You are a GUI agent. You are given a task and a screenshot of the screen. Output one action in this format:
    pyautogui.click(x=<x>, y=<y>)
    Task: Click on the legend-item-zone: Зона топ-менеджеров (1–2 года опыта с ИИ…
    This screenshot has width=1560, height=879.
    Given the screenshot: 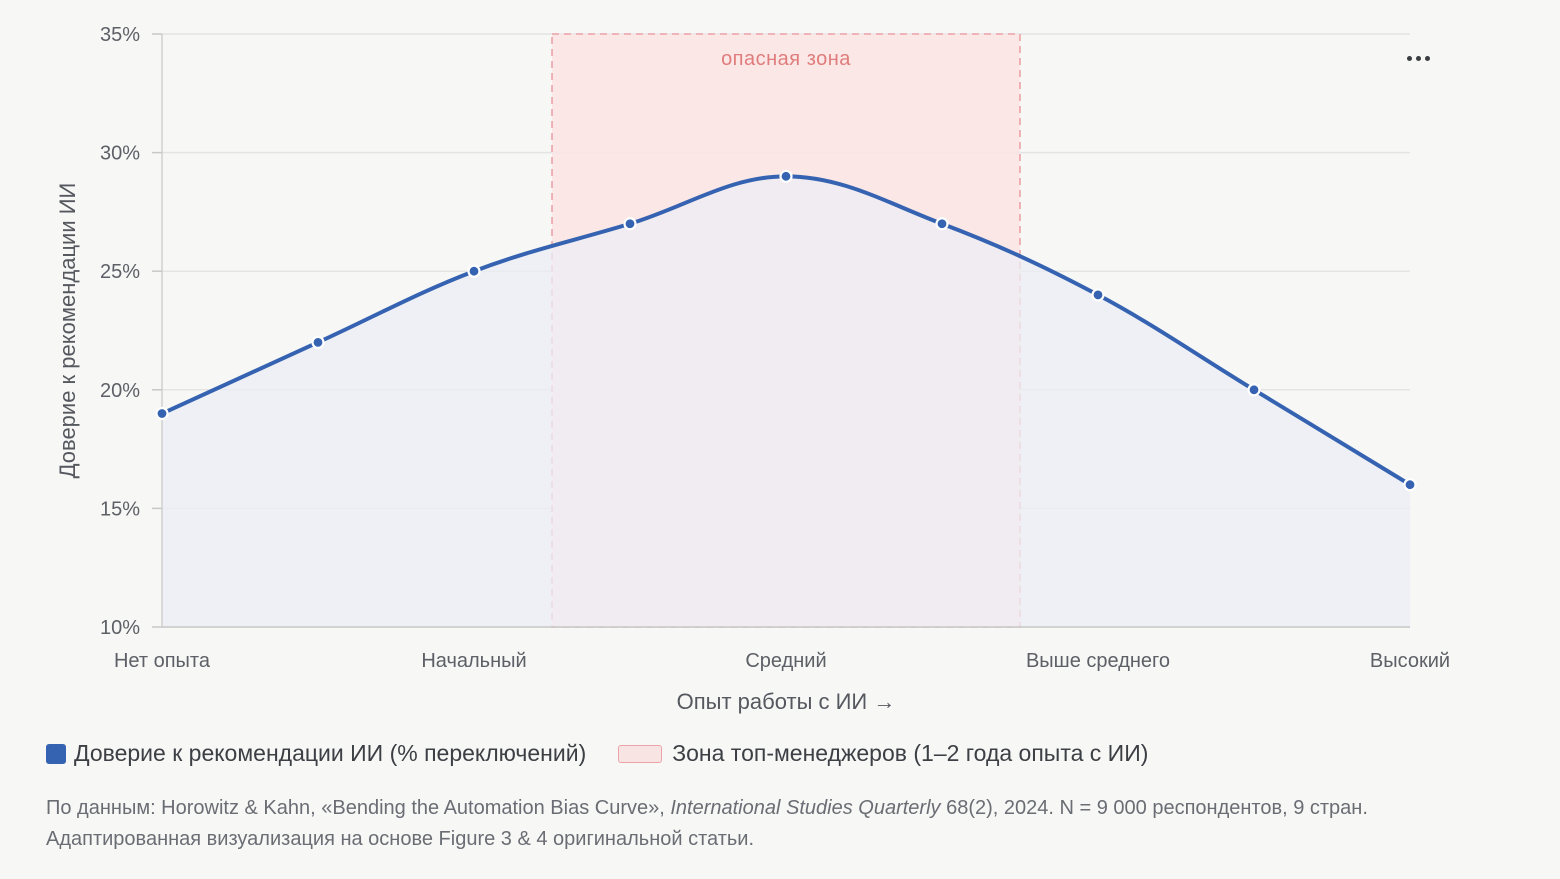 What is the action you would take?
    pyautogui.click(x=883, y=753)
    